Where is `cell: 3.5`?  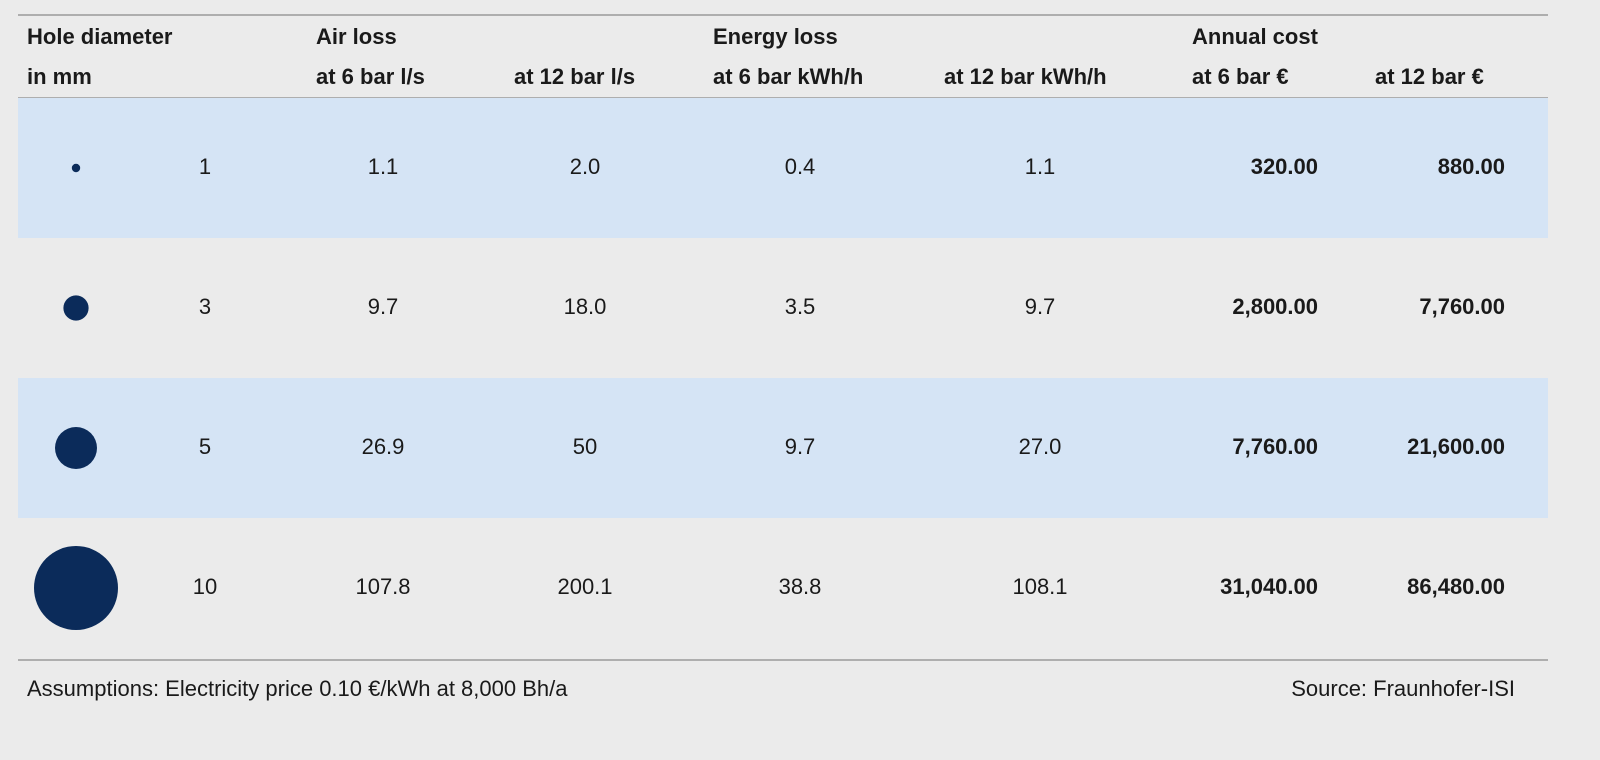
cell: 3.5 is located at coordinates (800, 306).